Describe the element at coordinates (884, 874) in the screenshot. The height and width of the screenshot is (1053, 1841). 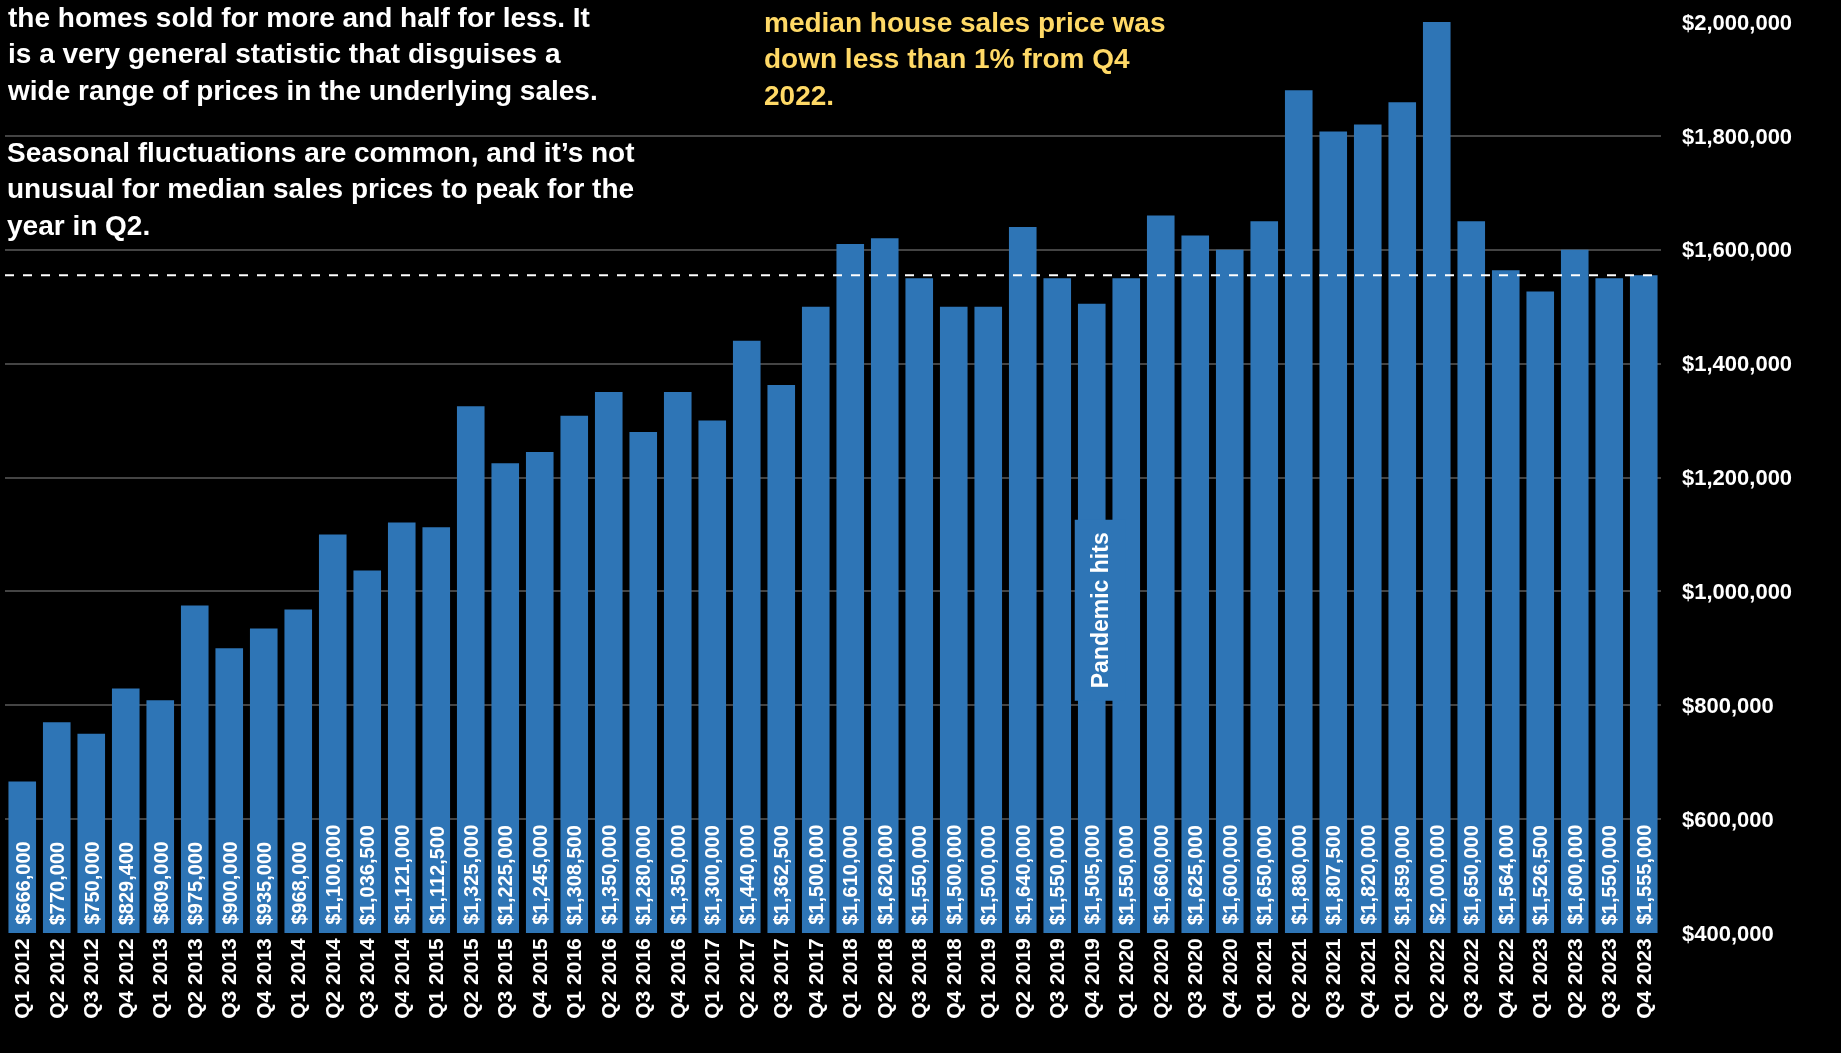
I see `data-label: $1,620,000` at that location.